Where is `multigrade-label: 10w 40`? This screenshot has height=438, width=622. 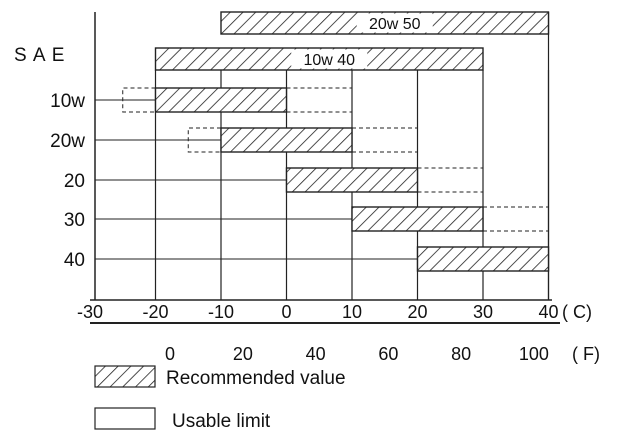 multigrade-label: 10w 40 is located at coordinates (329, 60).